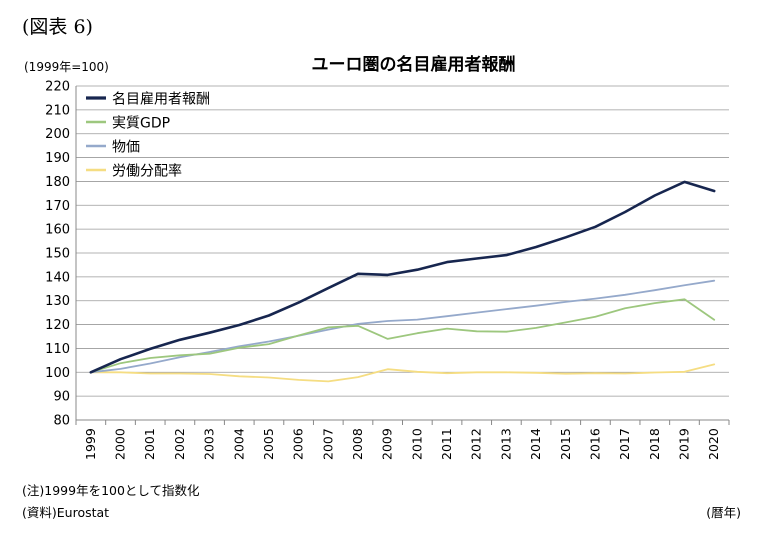  I want to click on legend-label: 物価, so click(126, 148).